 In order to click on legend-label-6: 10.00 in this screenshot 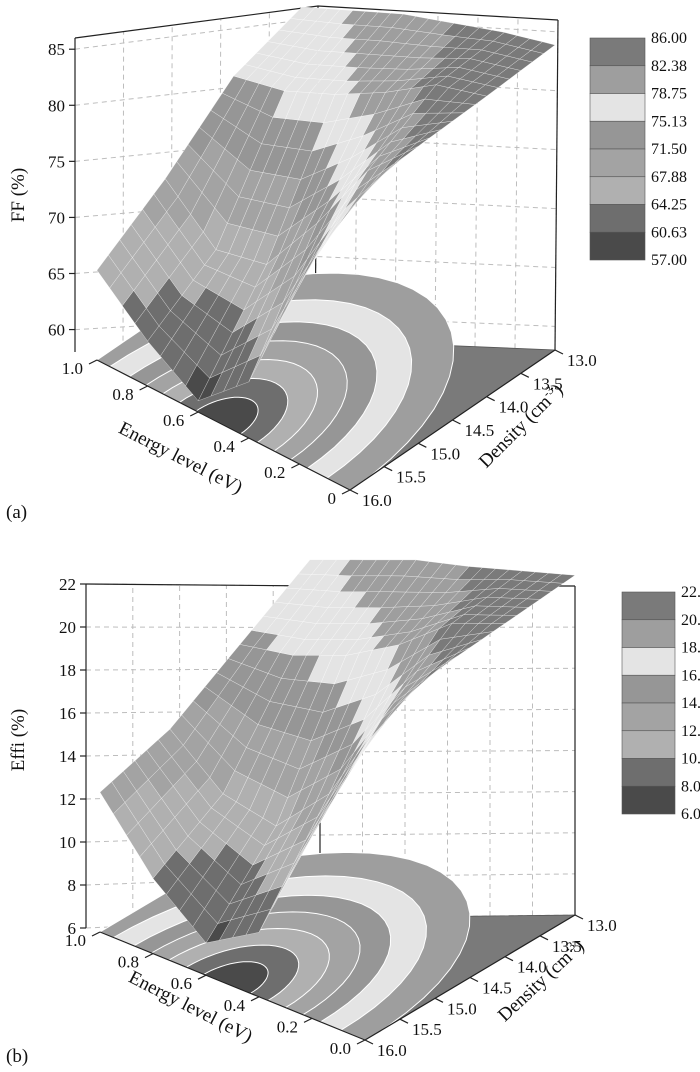, I will do `click(690, 759)`.